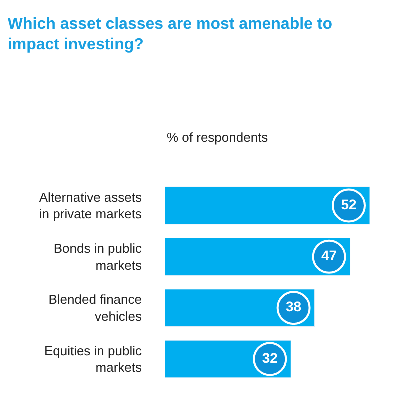 This screenshot has height=412, width=396. I want to click on y-tick-label: Alternative assets in private markets, so click(90, 206).